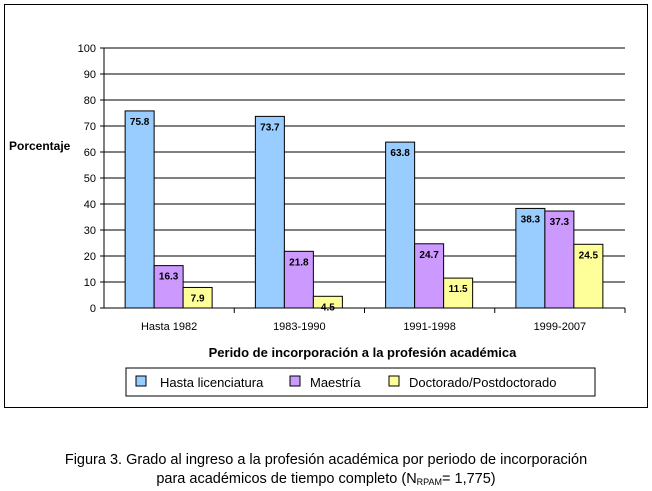 The width and height of the screenshot is (652, 491). Describe the element at coordinates (482, 382) in the screenshot. I see `legend-label-2: Doctorado/Postdoctorado` at that location.